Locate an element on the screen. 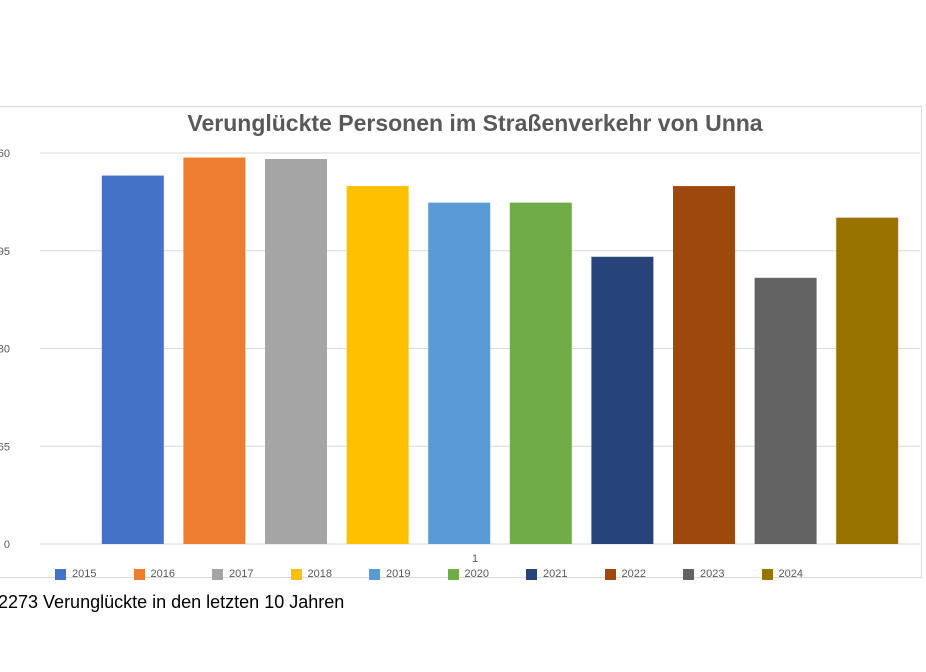 This screenshot has height=672, width=926. legend-label: 2021 is located at coordinates (555, 574).